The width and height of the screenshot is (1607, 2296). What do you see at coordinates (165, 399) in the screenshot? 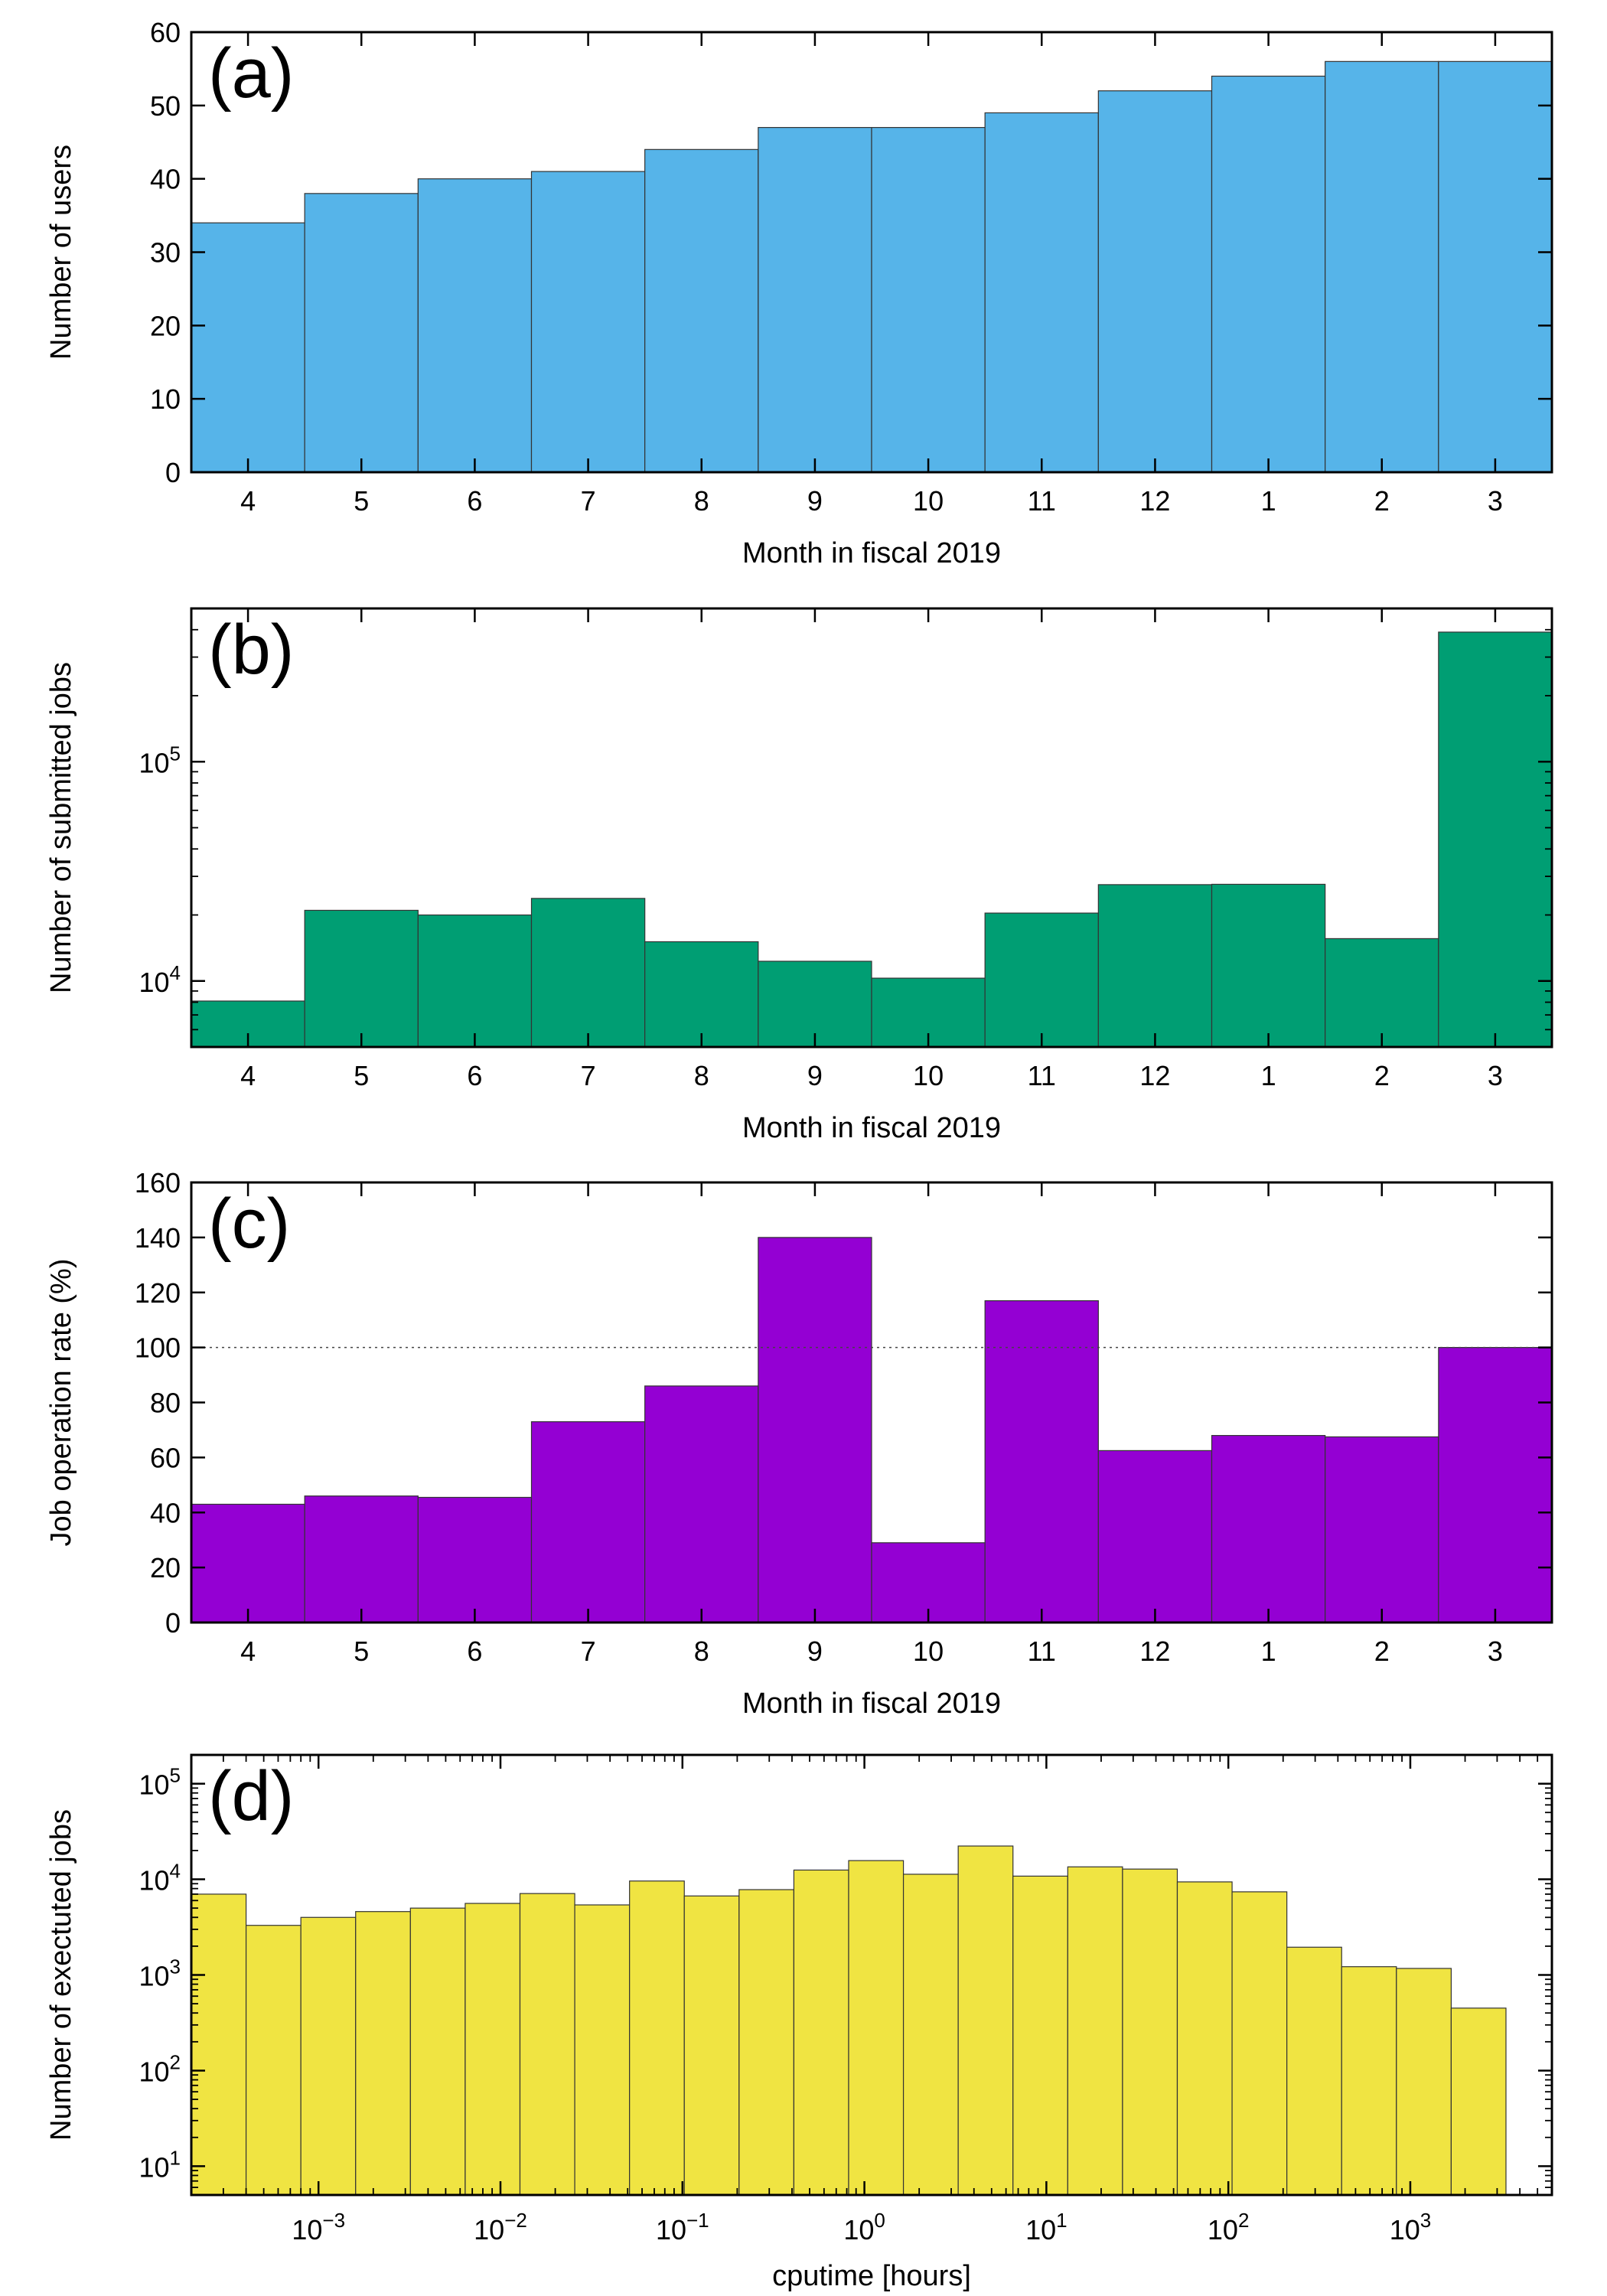
I see `y-tick-label: 10` at bounding box center [165, 399].